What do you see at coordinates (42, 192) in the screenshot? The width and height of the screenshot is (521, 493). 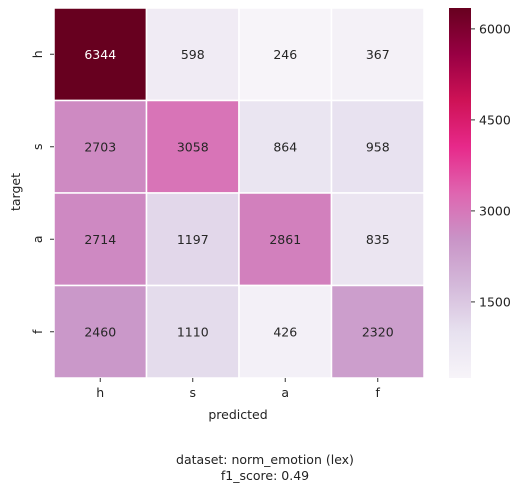 I see `y-axis-ticks: h s a f` at bounding box center [42, 192].